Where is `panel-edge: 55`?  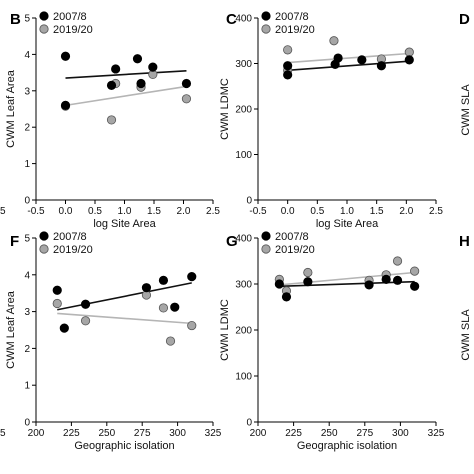 panel-edge: 55 is located at coordinates (3, 322).